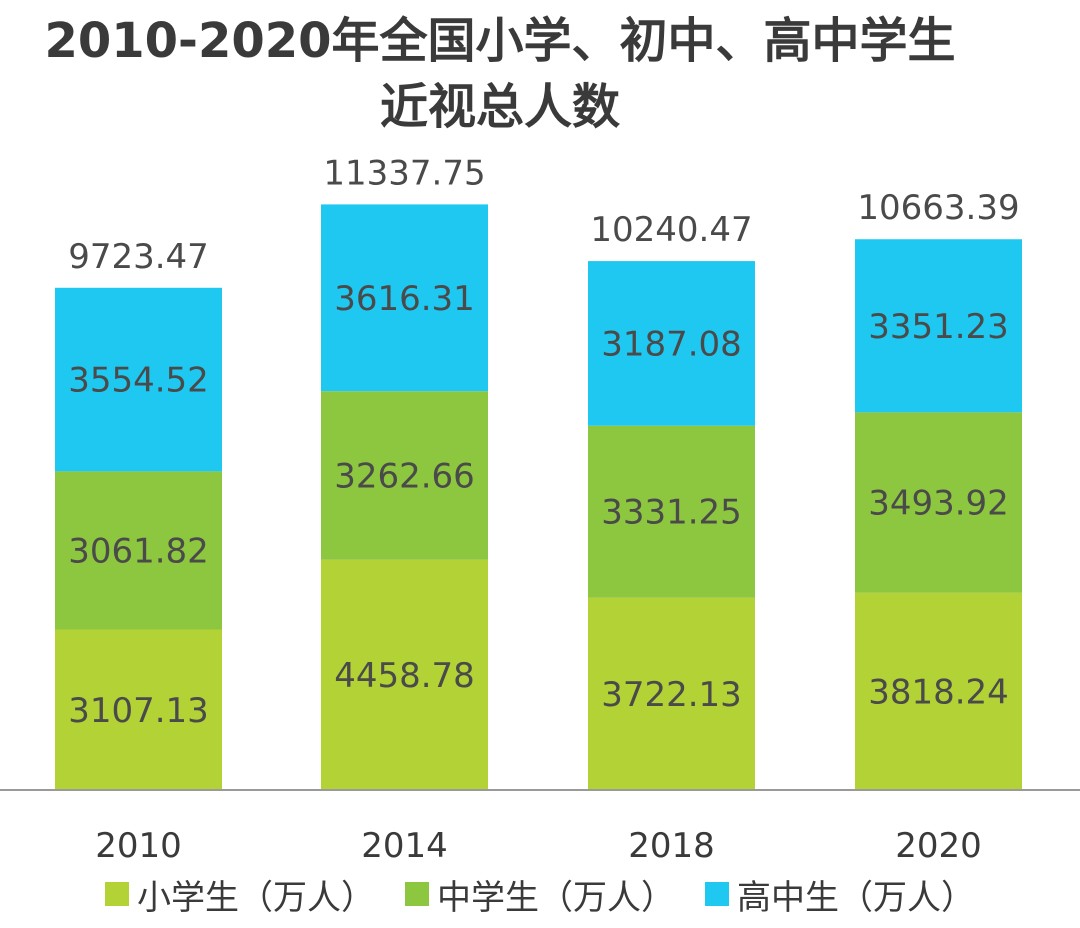  What do you see at coordinates (556, 897) in the screenshot?
I see `legend-label-middle: 中学生（万人）` at bounding box center [556, 897].